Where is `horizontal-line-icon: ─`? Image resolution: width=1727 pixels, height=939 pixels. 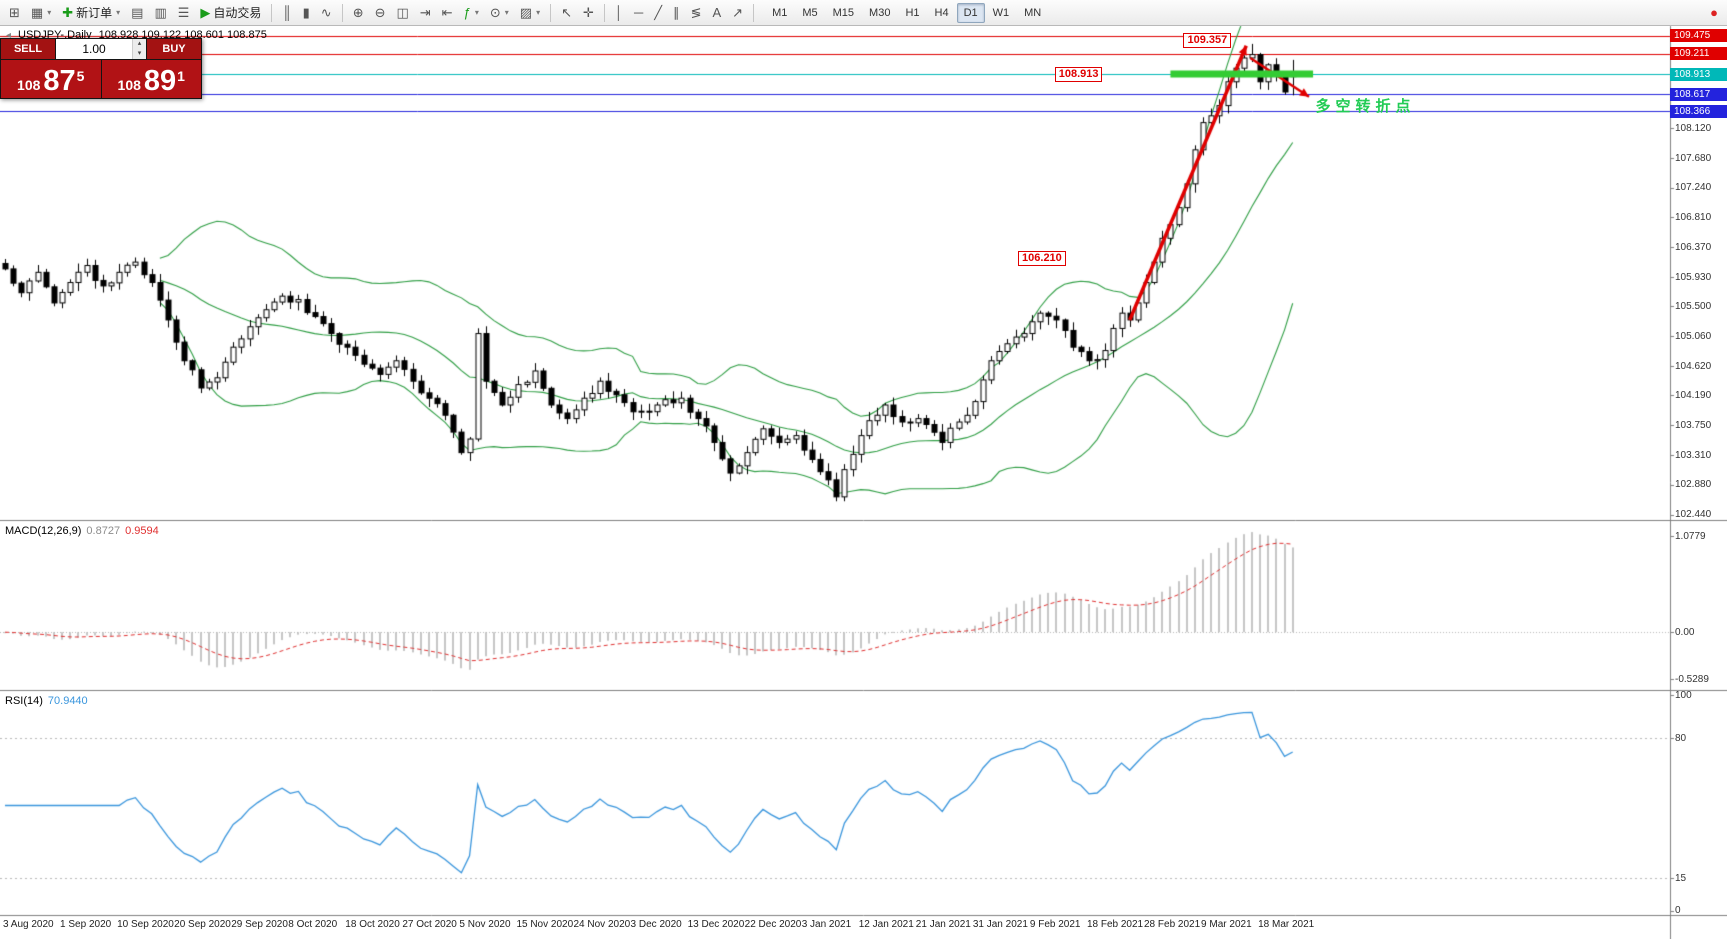 horizontal-line-icon: ─ is located at coordinates (638, 13).